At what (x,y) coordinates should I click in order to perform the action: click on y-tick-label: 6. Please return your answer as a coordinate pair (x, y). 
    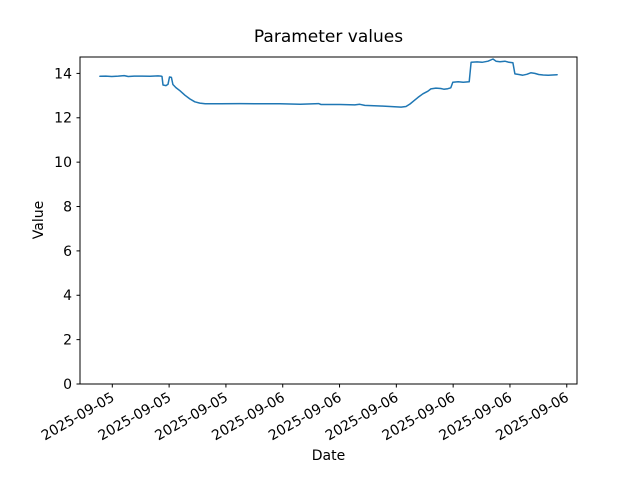
    Looking at the image, I should click on (67, 252).